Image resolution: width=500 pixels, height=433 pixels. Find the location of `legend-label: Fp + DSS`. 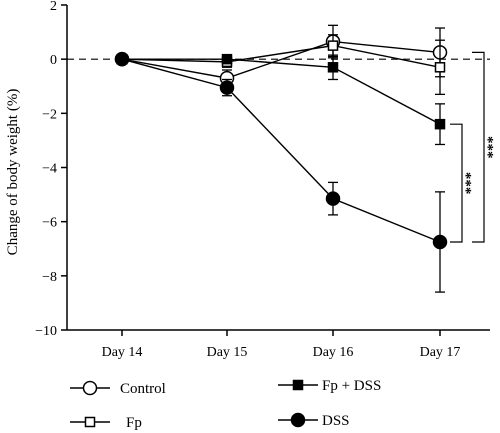

legend-label: Fp + DSS is located at coordinates (351, 386).